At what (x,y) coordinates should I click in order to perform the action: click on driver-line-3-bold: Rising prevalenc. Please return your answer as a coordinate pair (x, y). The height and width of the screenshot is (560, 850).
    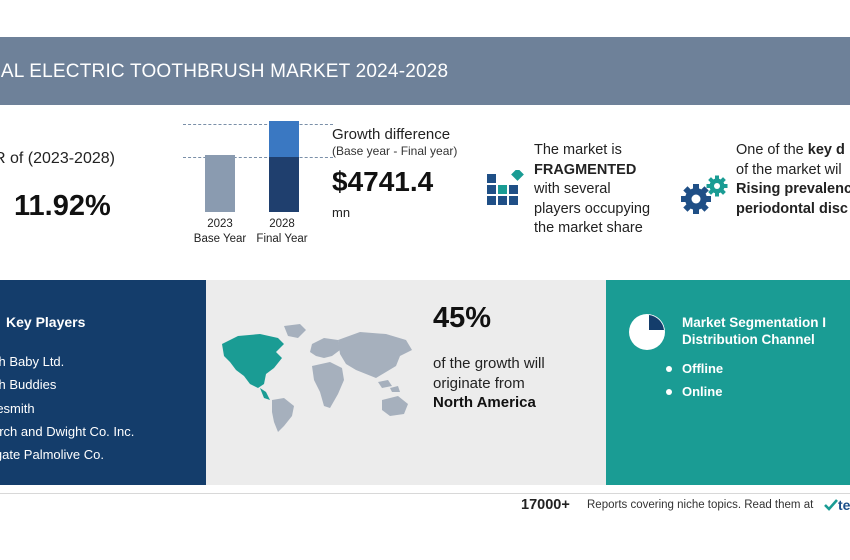
    Looking at the image, I should click on (793, 189).